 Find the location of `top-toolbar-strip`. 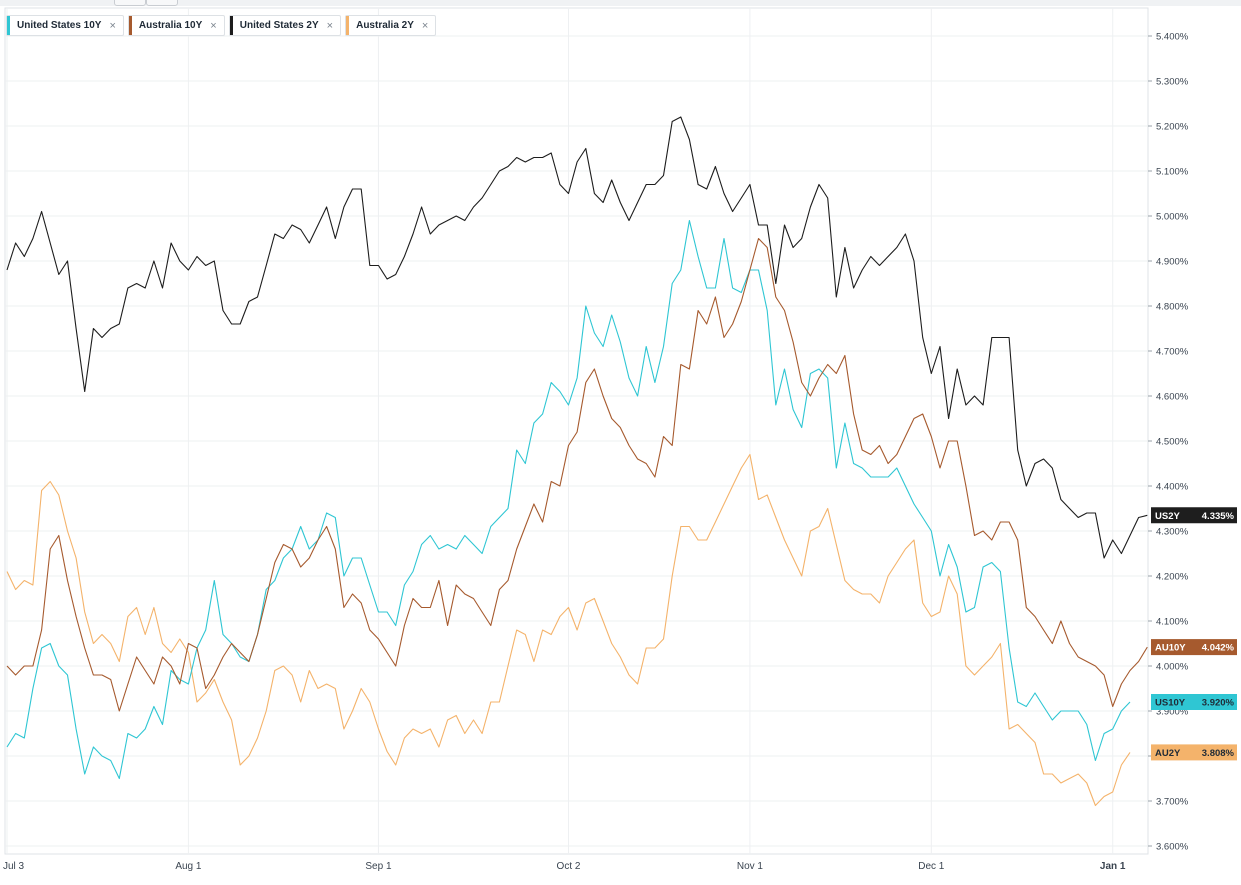

top-toolbar-strip is located at coordinates (620, 3).